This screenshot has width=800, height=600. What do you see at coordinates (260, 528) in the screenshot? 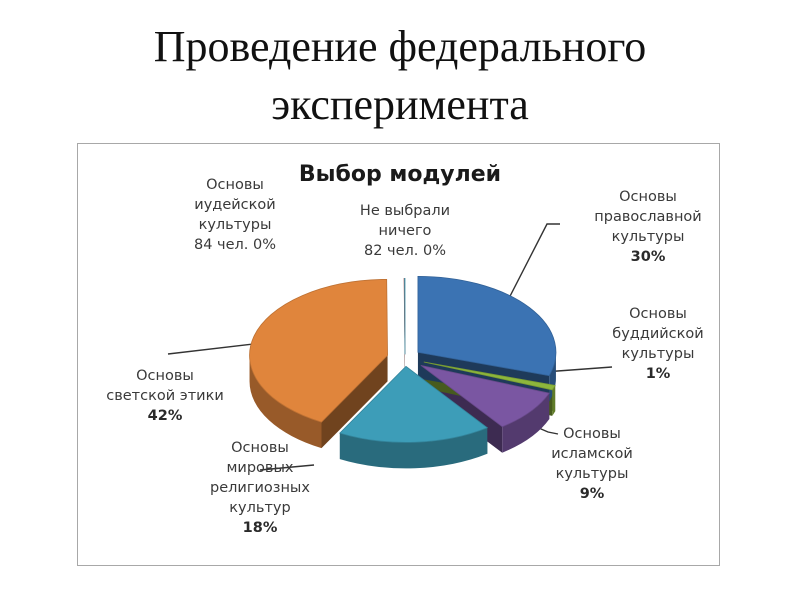
I see `slice-value-world-religions: 18%` at bounding box center [260, 528].